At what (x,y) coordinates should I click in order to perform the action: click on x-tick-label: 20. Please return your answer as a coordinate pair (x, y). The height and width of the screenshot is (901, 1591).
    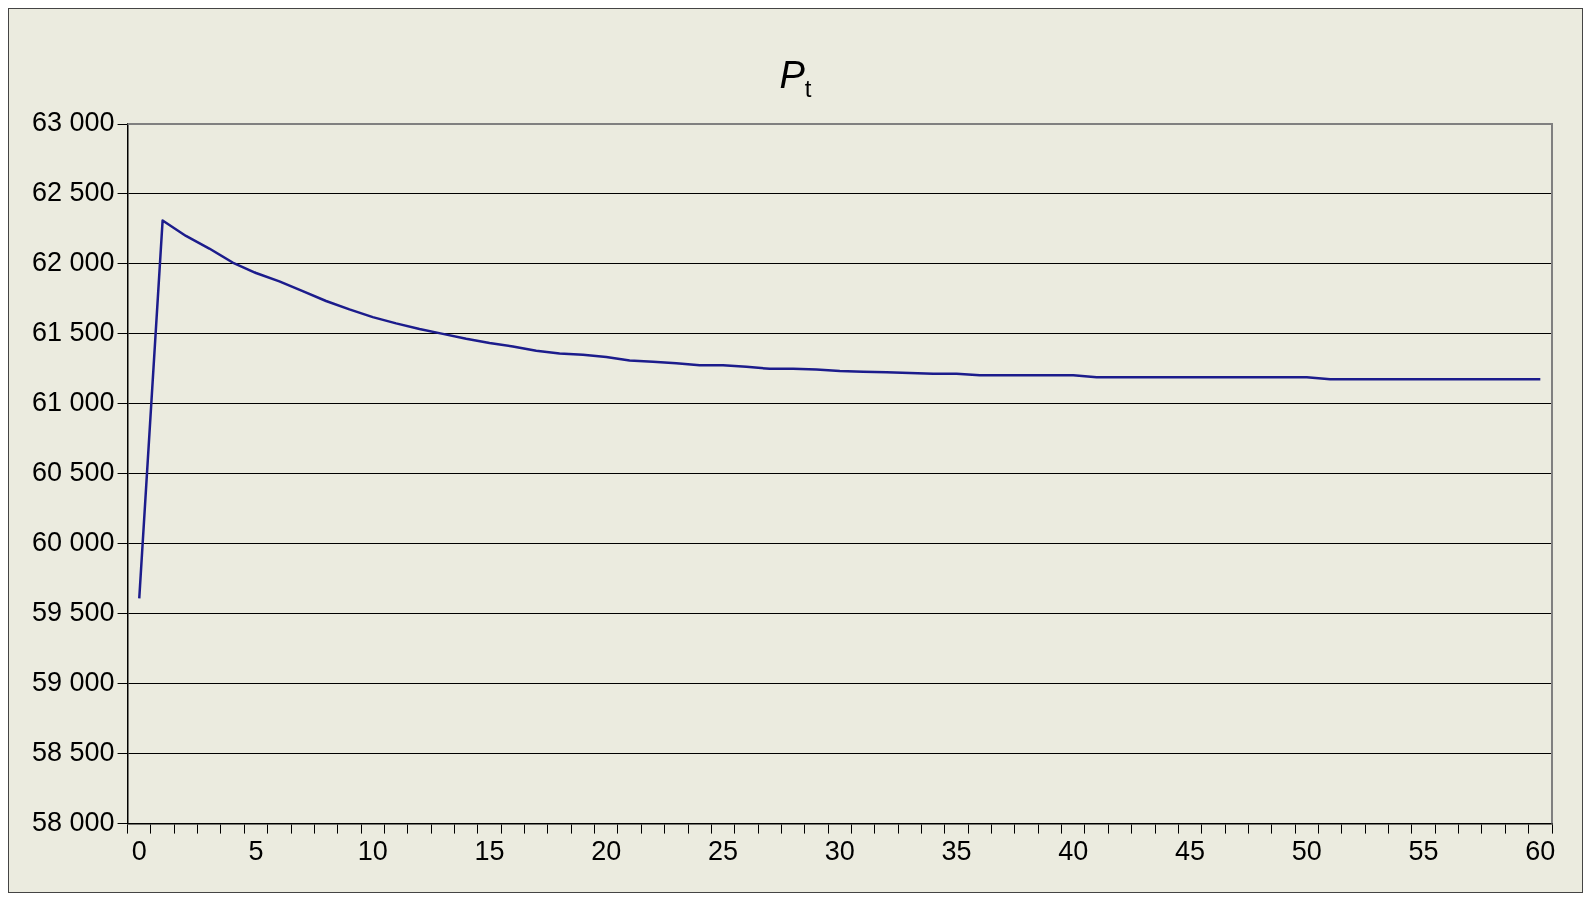
    Looking at the image, I should click on (606, 851).